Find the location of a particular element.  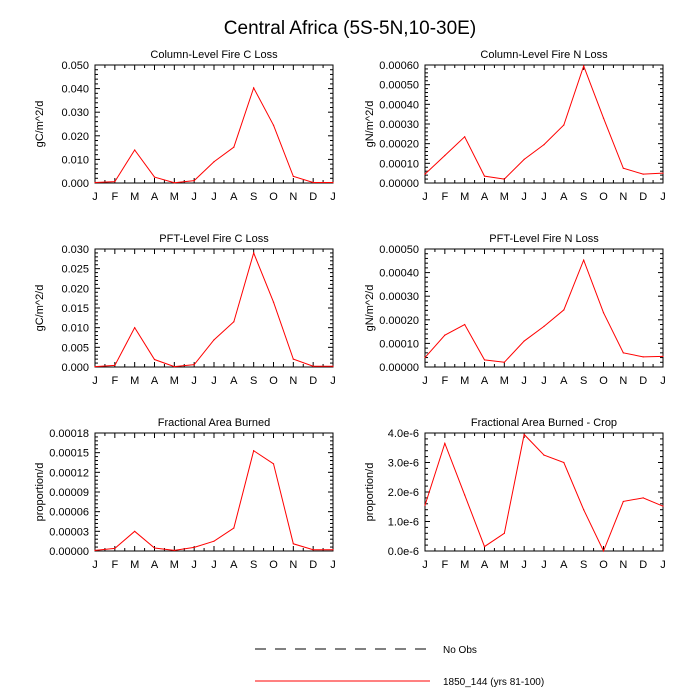

x-tick-label: N is located at coordinates (623, 565).